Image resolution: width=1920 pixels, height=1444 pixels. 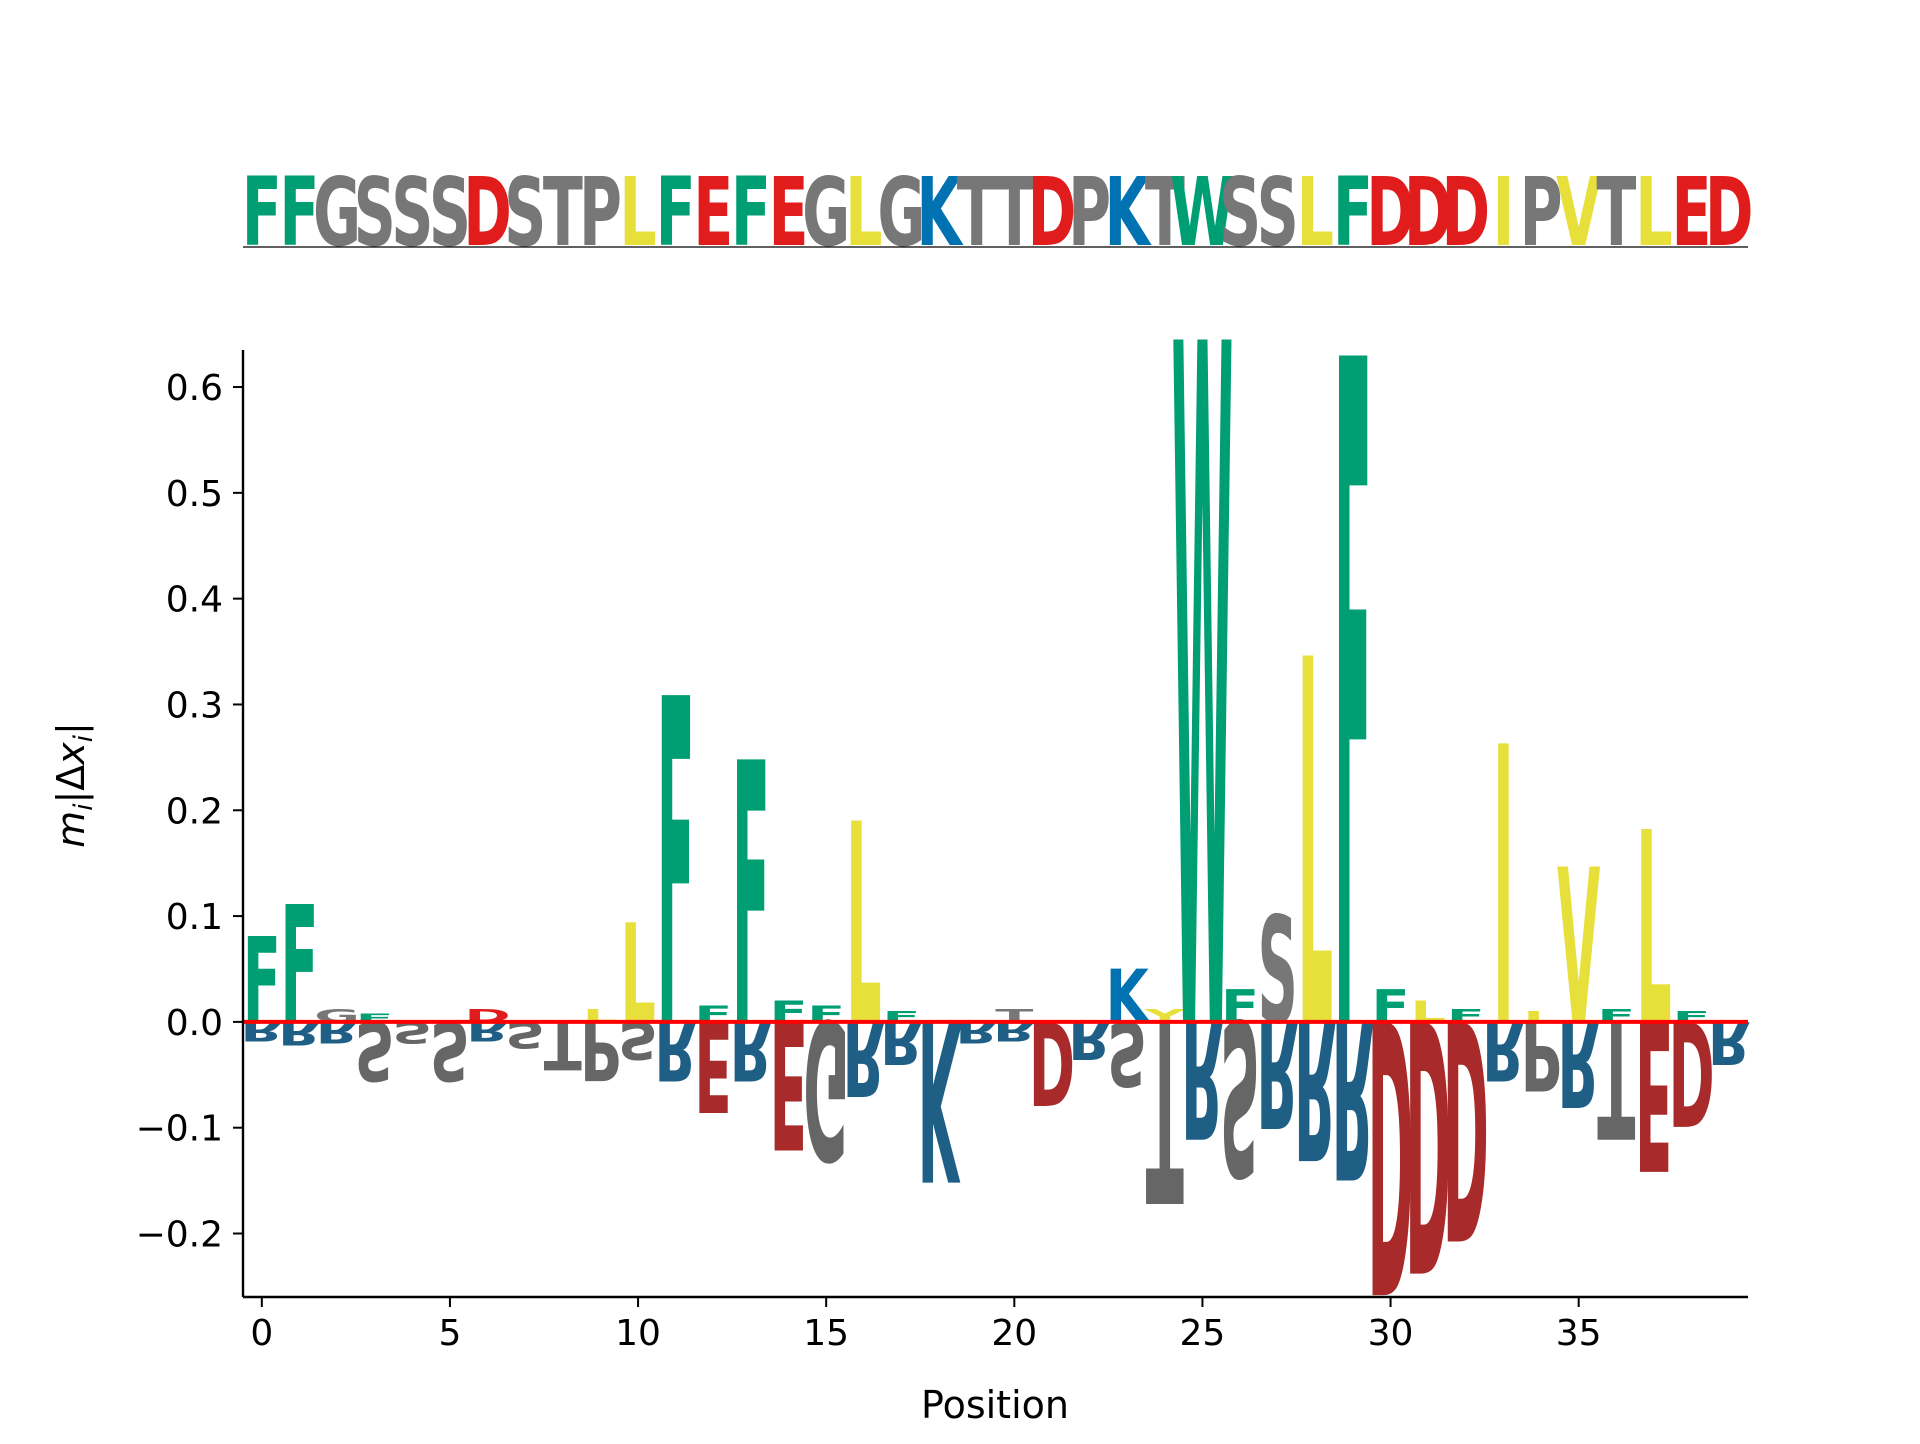 I want to click on y-tick-label: 0.0, so click(x=194, y=1023).